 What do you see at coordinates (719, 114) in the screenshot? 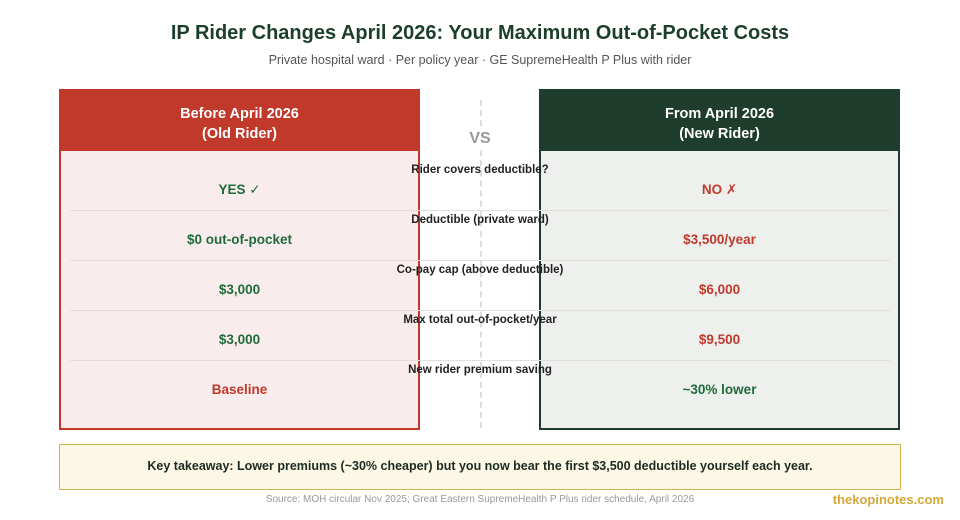
I see `new-rider-title: From April 2026` at bounding box center [719, 114].